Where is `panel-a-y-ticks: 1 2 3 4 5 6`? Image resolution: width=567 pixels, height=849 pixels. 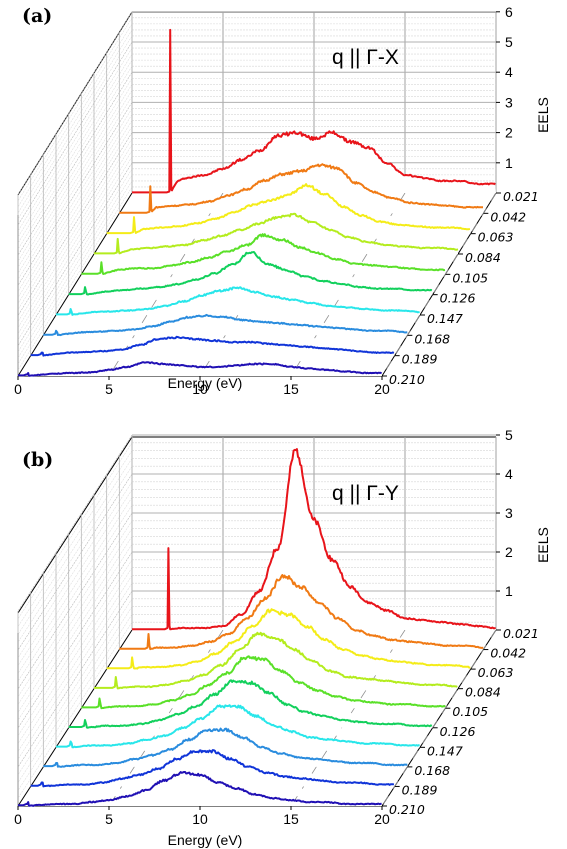 panel-a-y-ticks: 1 2 3 4 5 6 is located at coordinates (504, 87).